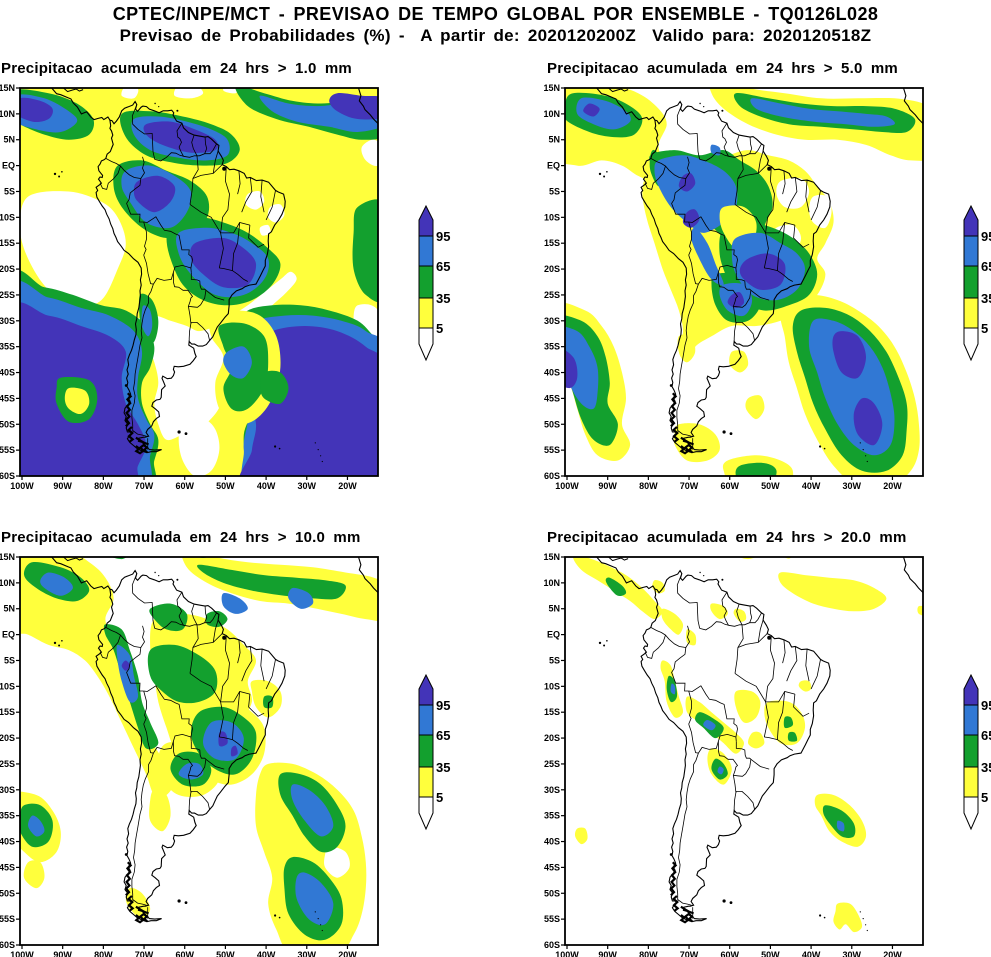  Describe the element at coordinates (971, 251) in the screenshot. I see `legend-seg-blue` at that location.